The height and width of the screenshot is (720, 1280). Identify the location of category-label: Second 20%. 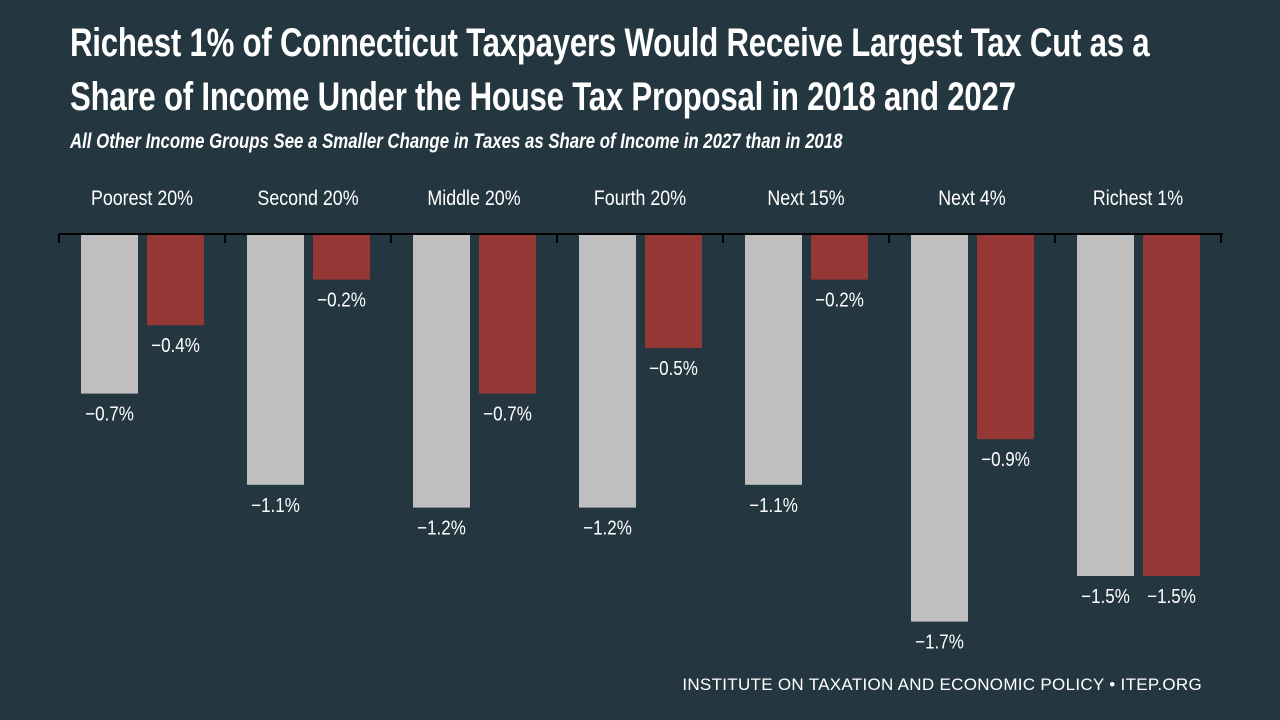
(307, 199).